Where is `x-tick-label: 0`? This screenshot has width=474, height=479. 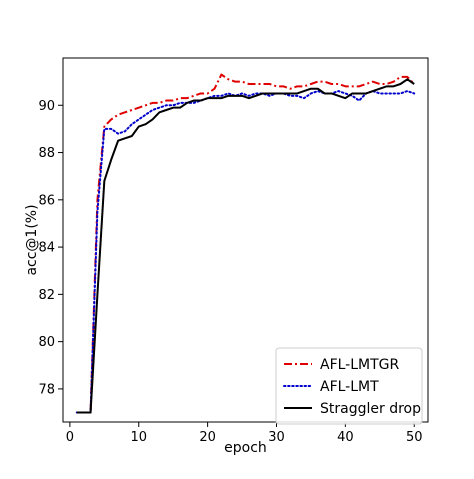
x-tick-label: 0 is located at coordinates (70, 437).